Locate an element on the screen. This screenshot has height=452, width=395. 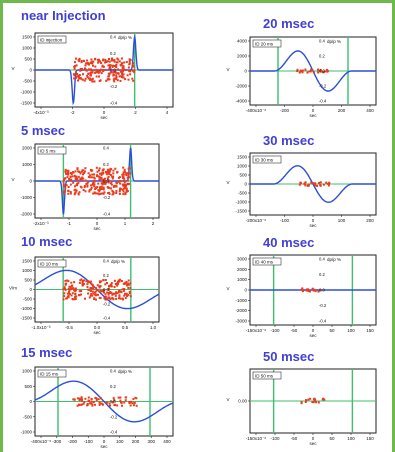
x-tick-label: -100 is located at coordinates (285, 220).